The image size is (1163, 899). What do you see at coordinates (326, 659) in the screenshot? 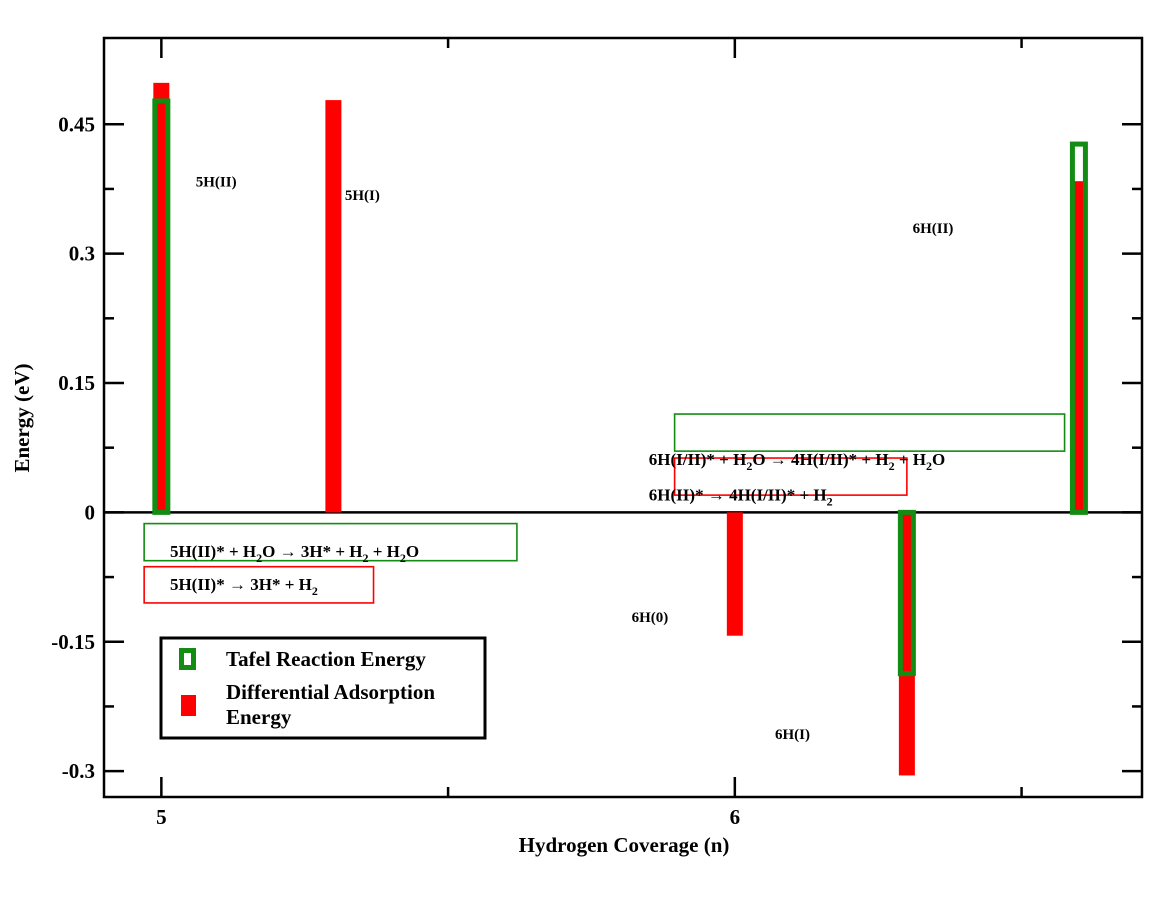
I see `legend-label-tafel: Tafel Reaction Energy` at bounding box center [326, 659].